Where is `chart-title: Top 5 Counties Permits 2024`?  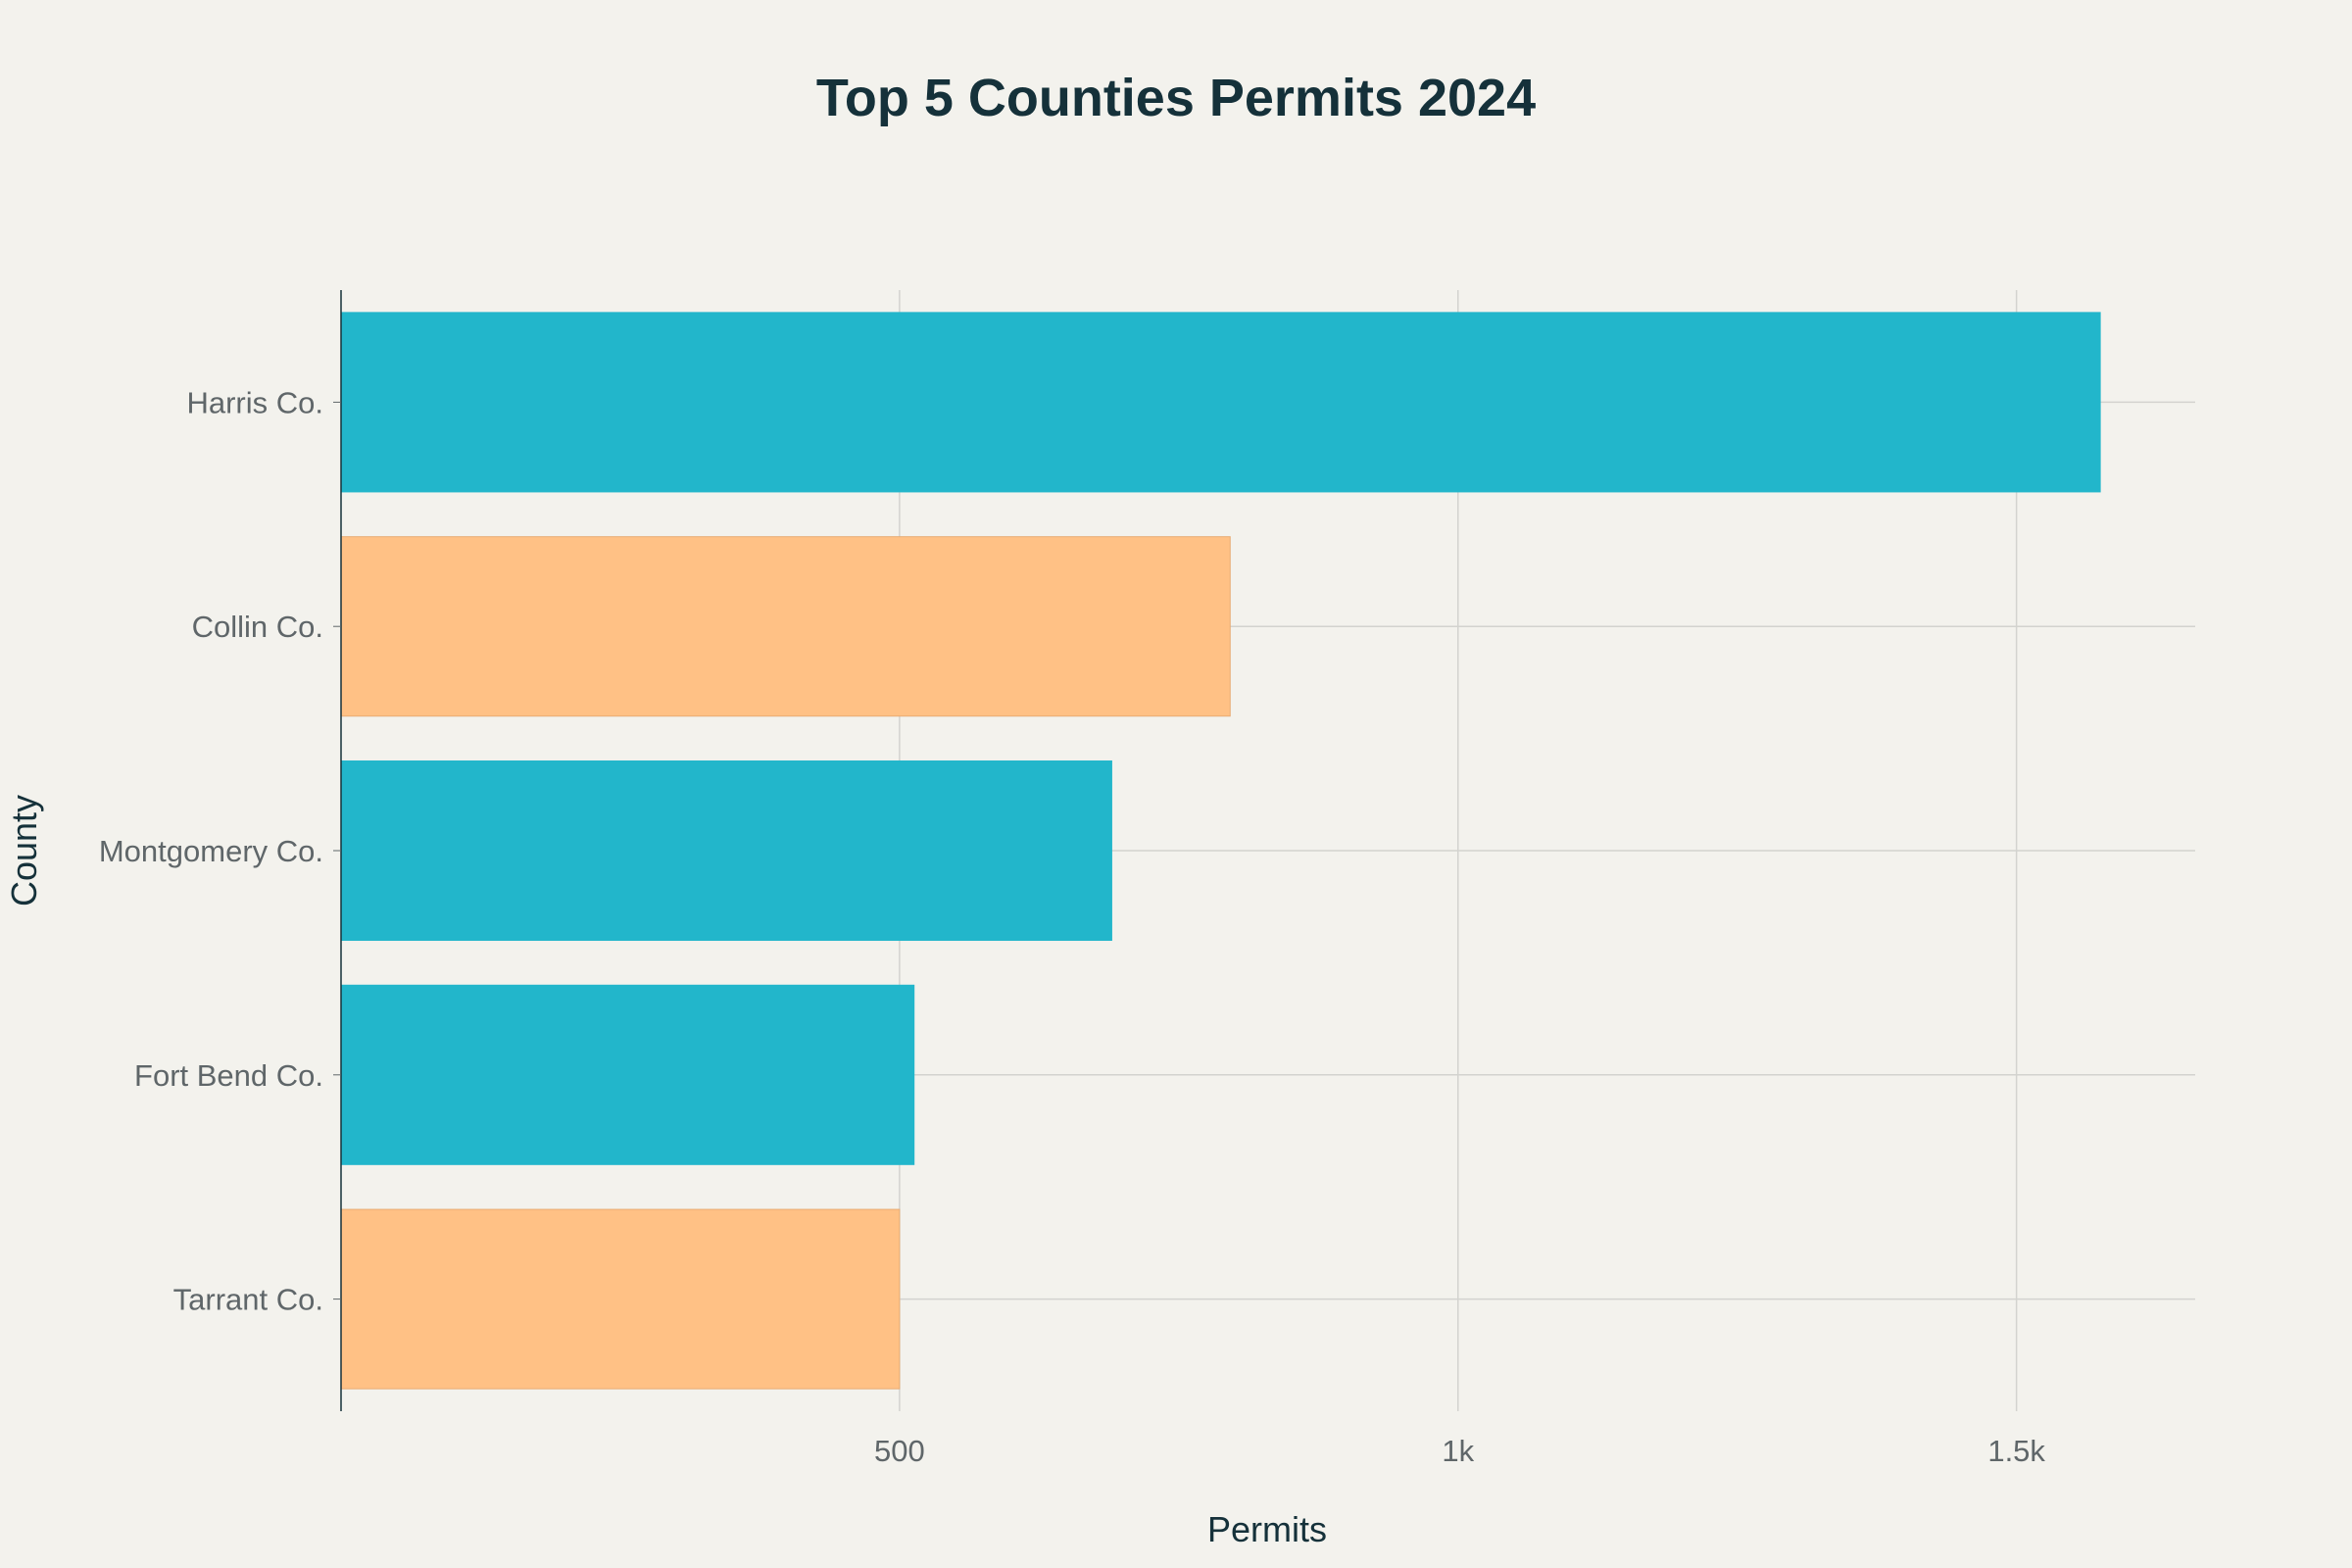
chart-title: Top 5 Counties Permits 2024 is located at coordinates (1176, 98).